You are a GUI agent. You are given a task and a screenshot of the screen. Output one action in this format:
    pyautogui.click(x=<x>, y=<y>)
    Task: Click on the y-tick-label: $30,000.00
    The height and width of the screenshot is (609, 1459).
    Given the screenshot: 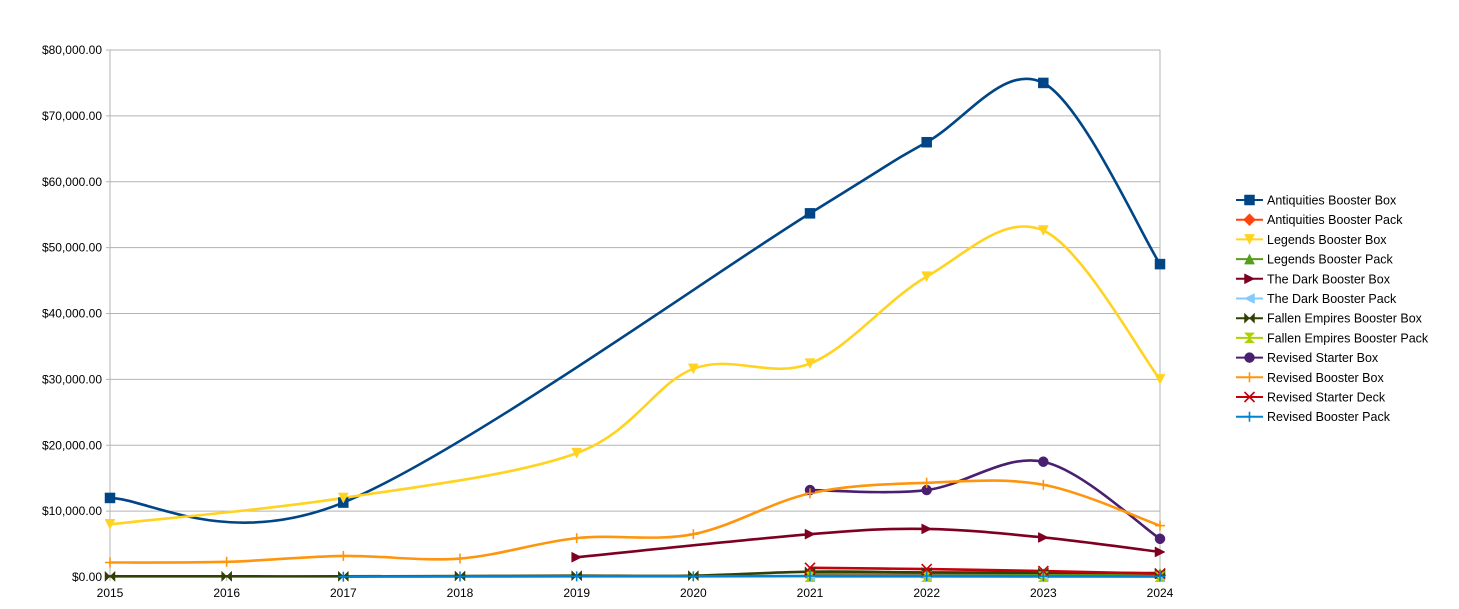 What is the action you would take?
    pyautogui.click(x=72, y=379)
    